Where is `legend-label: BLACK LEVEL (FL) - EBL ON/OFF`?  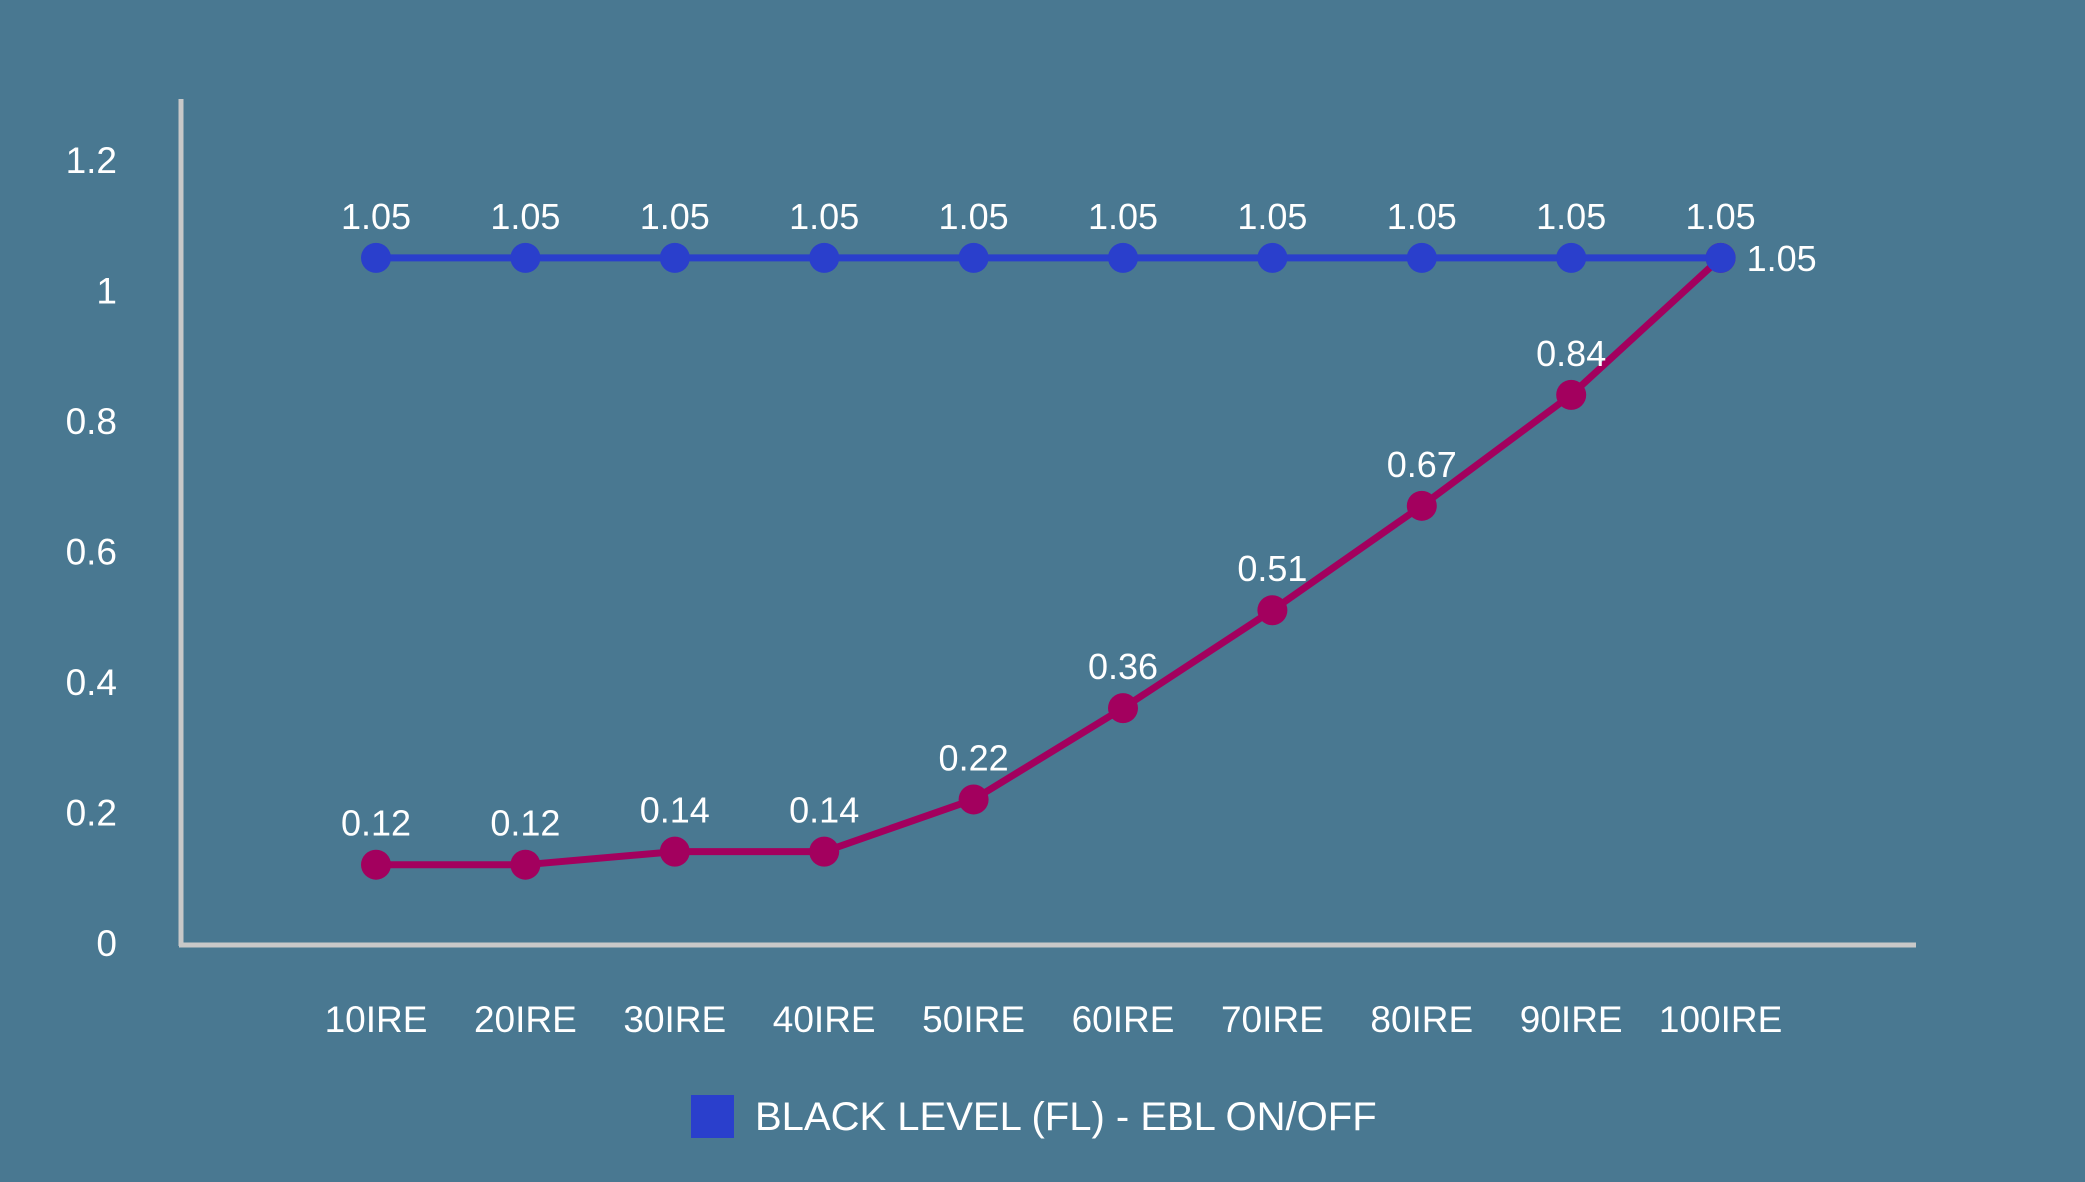 legend-label: BLACK LEVEL (FL) - EBL ON/OFF is located at coordinates (1066, 1117).